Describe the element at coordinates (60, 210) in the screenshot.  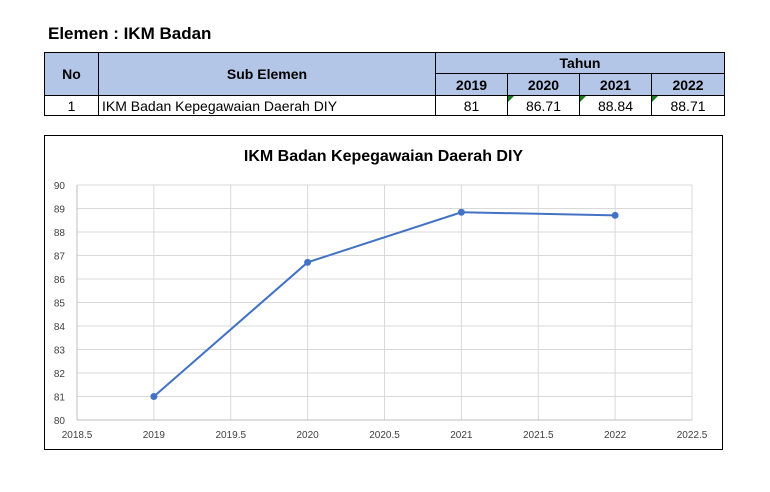
I see `y-tick-label: 89` at that location.